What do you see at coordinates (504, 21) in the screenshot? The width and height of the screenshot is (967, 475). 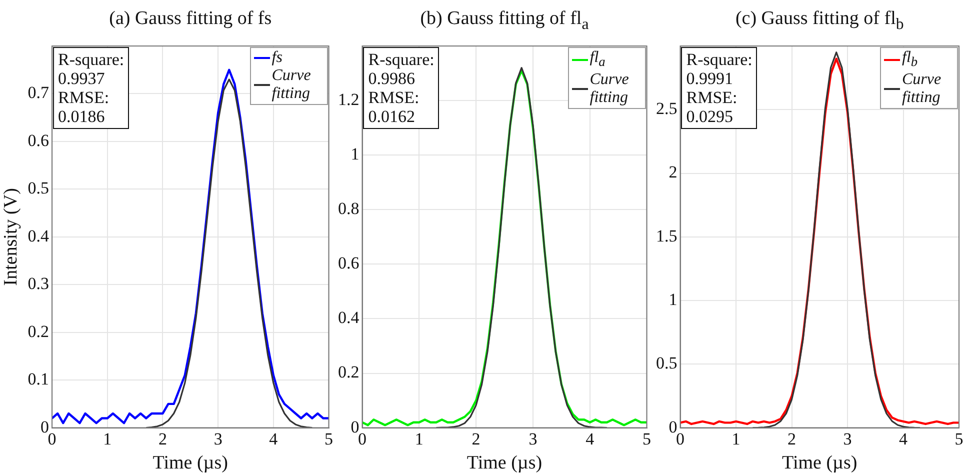 I see `chart-title: (b) Gauss fitting of fl$_{a}$` at bounding box center [504, 21].